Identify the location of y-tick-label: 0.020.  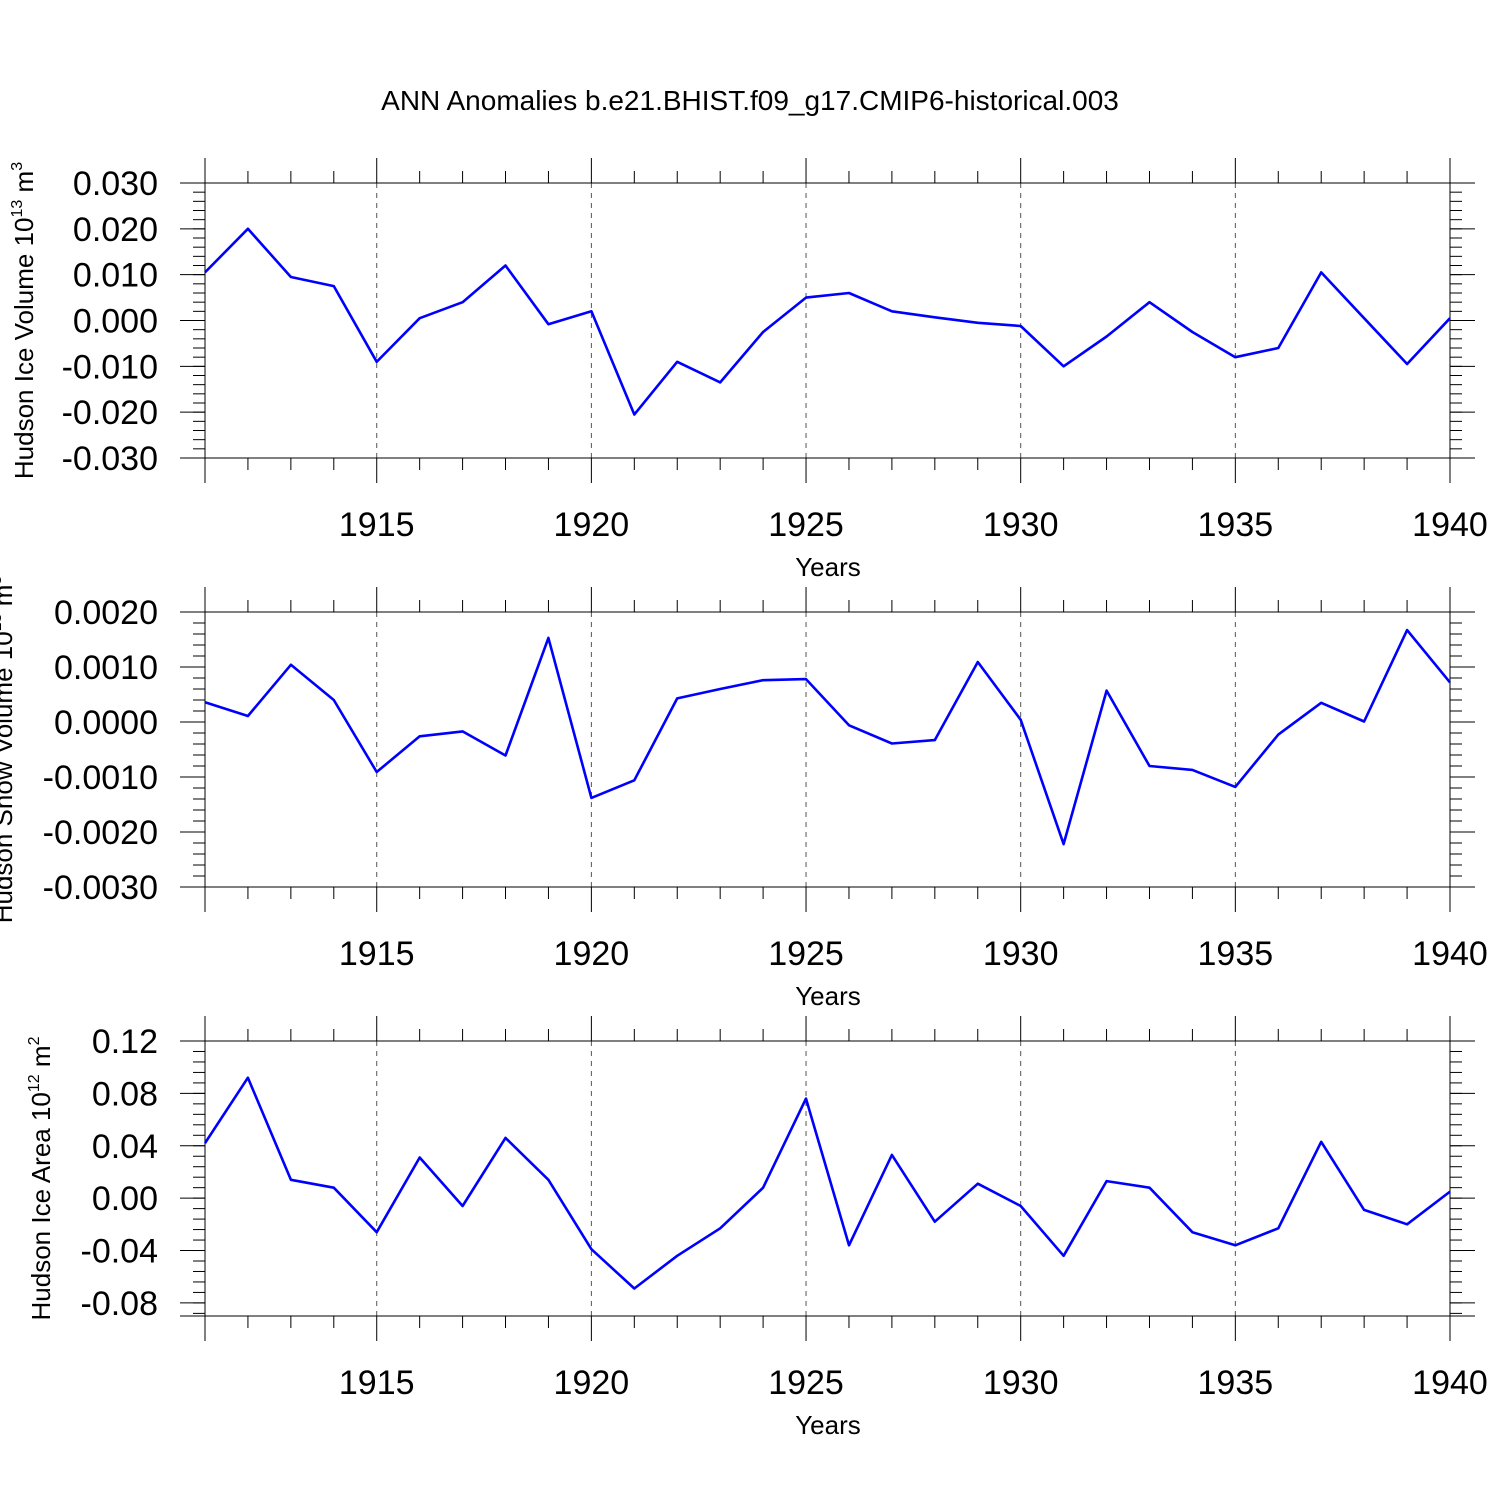
(115, 230).